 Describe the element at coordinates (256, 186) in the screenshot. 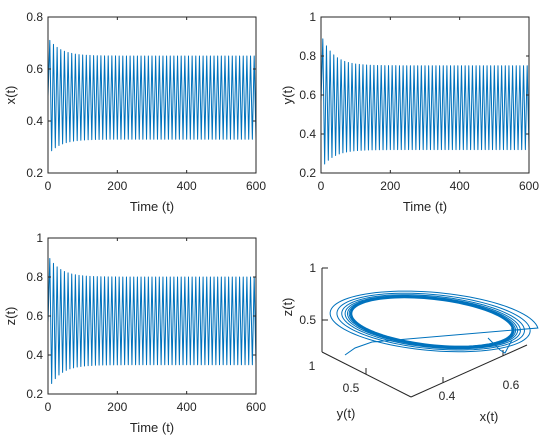

I see `x-xtick-3: 600` at that location.